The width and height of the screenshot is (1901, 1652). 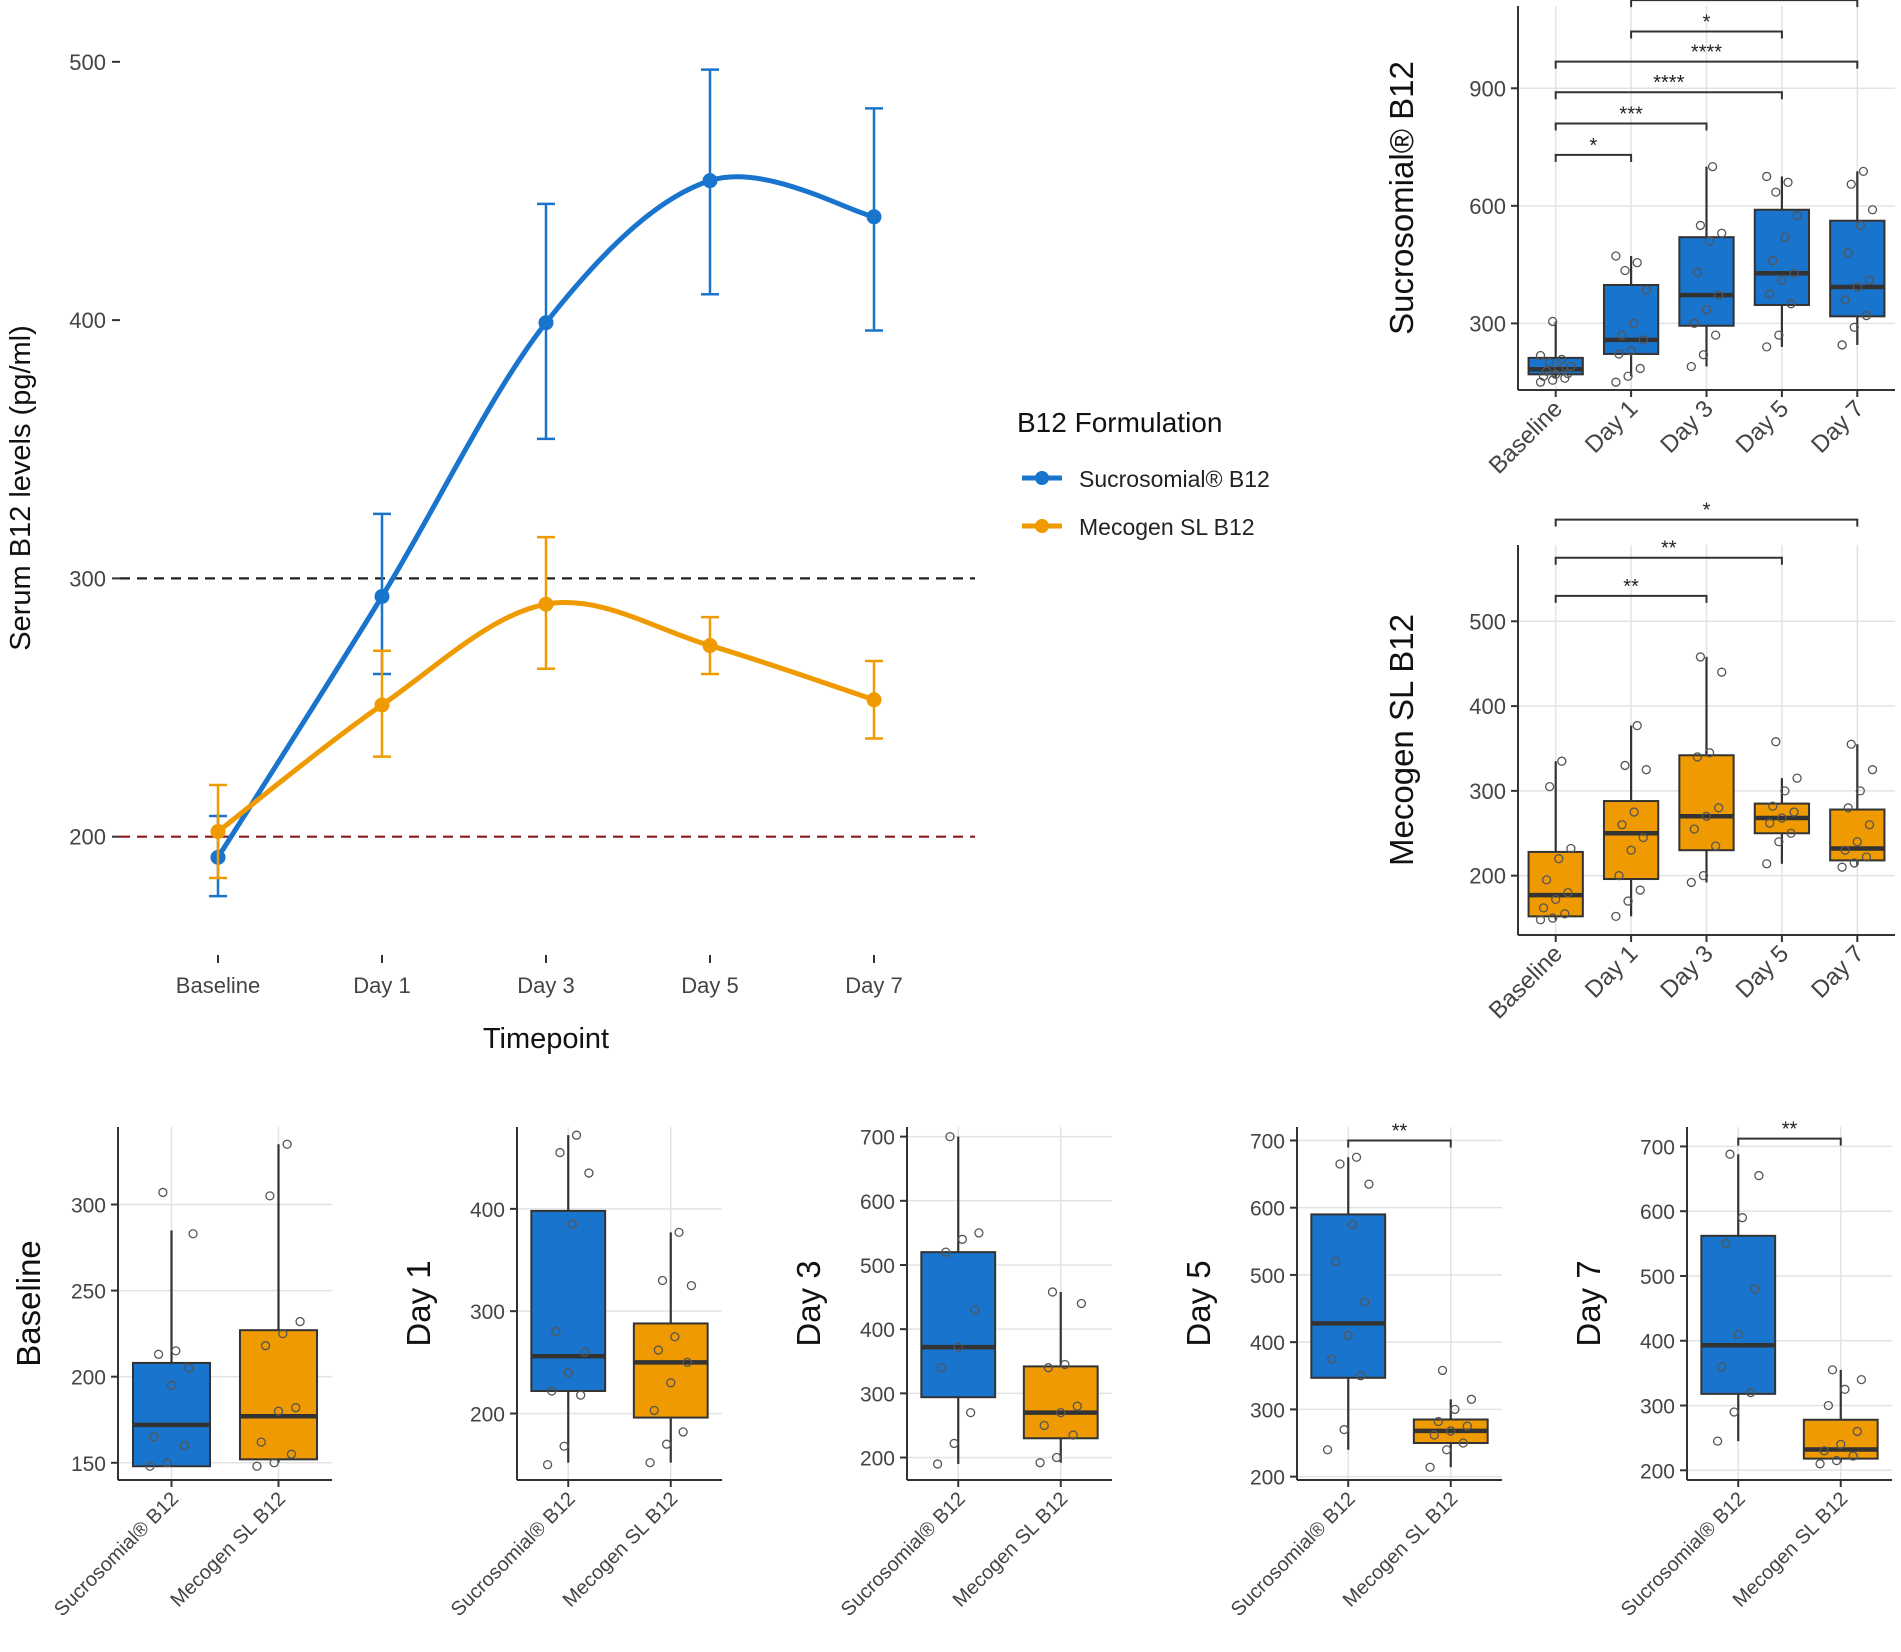 I want to click on legend-marker-mecogen, so click(x=1042, y=526).